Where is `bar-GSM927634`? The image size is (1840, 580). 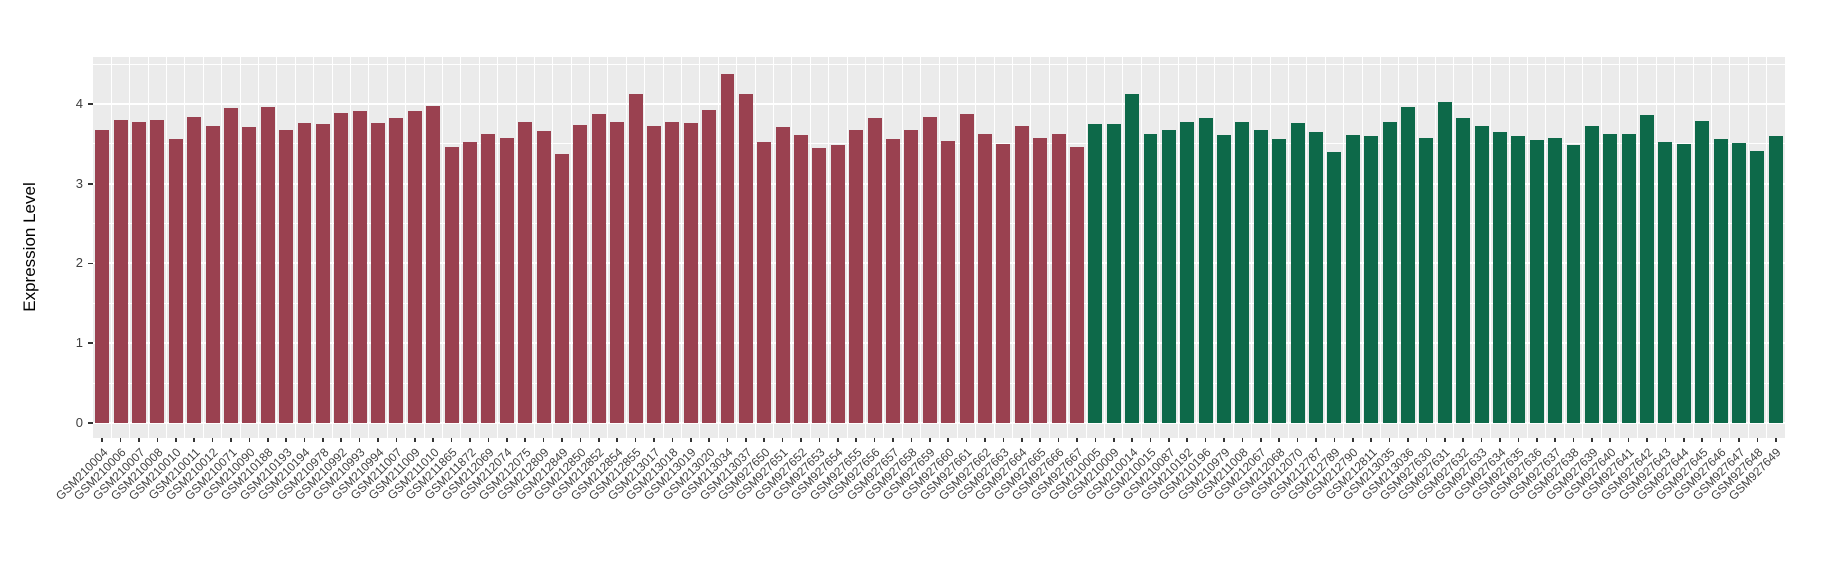 bar-GSM927634 is located at coordinates (1499, 277).